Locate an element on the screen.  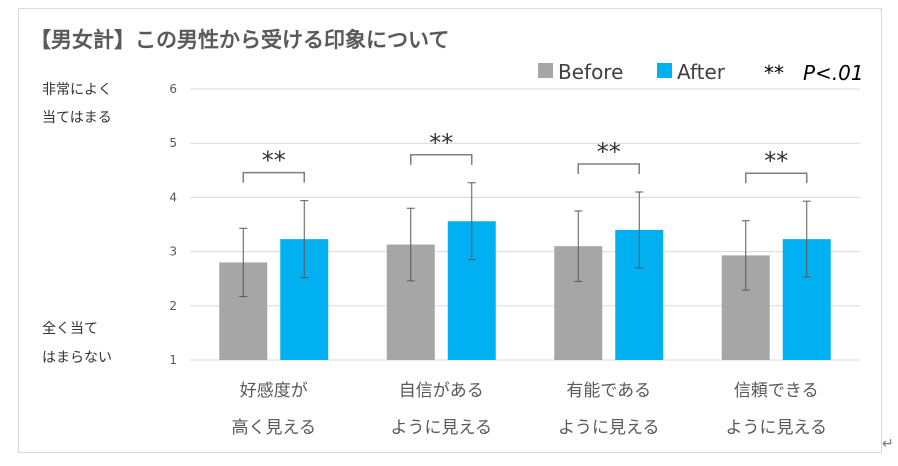
y-tick-label: 3 is located at coordinates (173, 252).